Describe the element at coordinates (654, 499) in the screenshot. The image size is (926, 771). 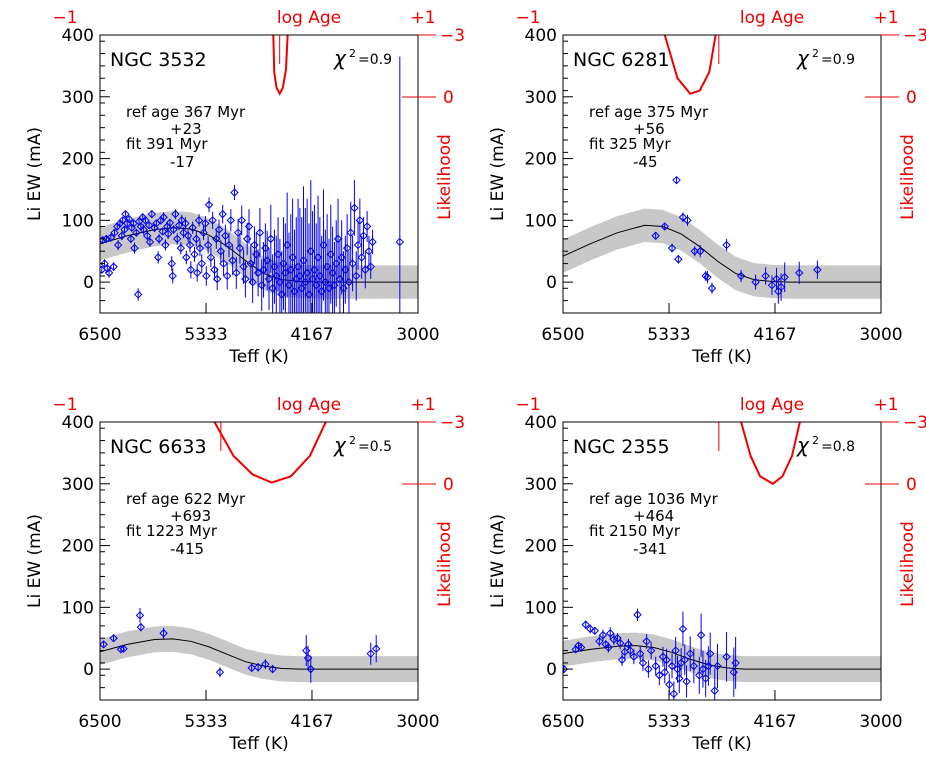
I see `ref-age-text: ref age 1036 Myr` at that location.